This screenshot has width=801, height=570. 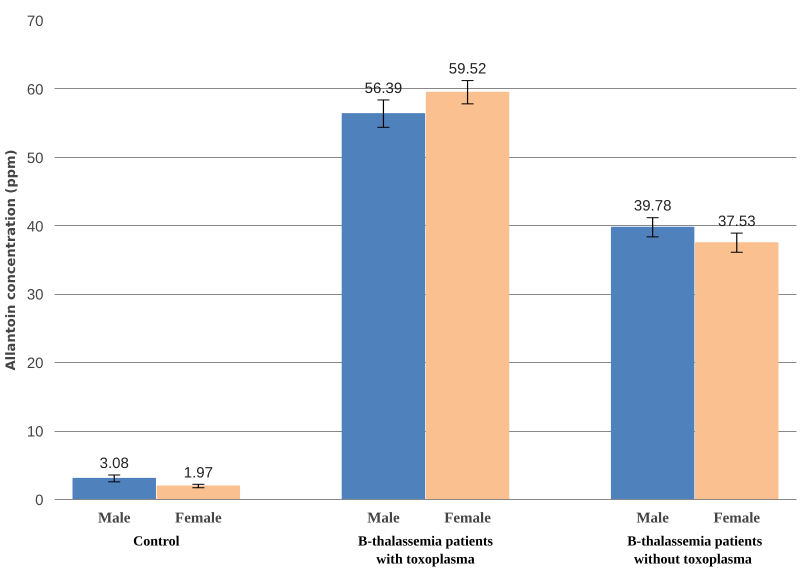 I want to click on data-label: 37.53, so click(x=737, y=221).